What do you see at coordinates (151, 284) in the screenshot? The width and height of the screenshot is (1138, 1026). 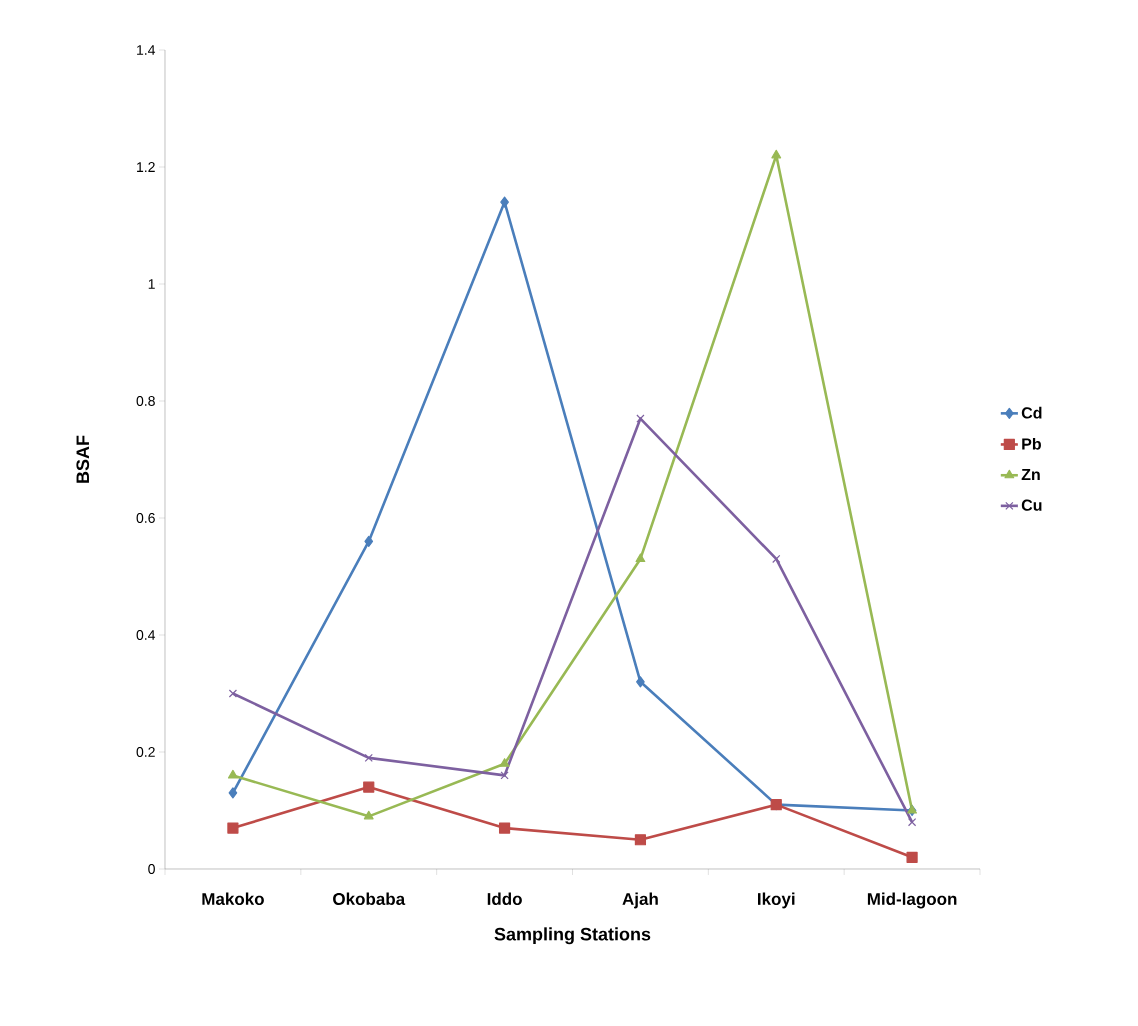 I see `y-tick-label: 1` at bounding box center [151, 284].